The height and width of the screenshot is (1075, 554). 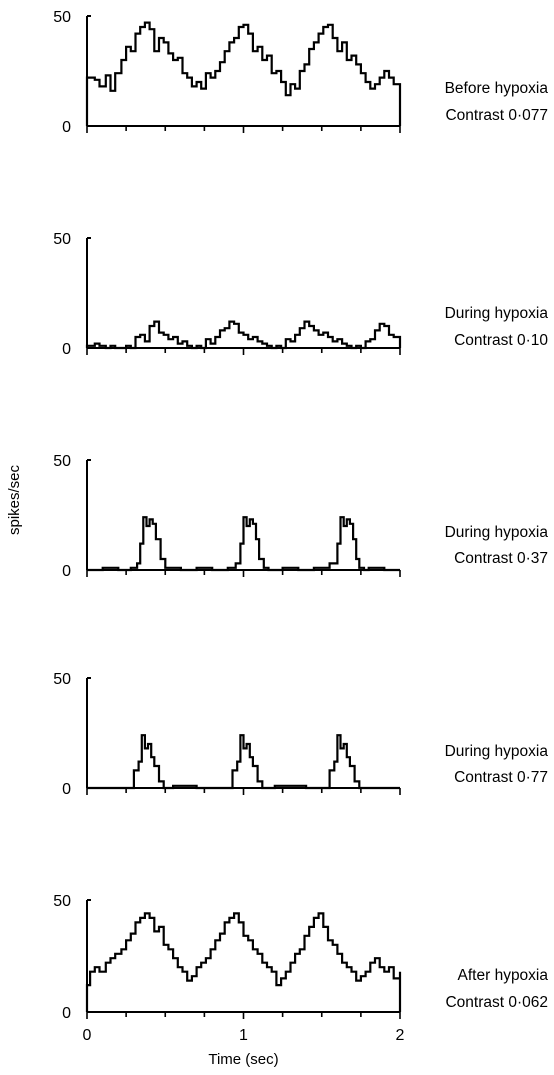 What do you see at coordinates (501, 340) in the screenshot?
I see `contrast-label: Contrast 0·10` at bounding box center [501, 340].